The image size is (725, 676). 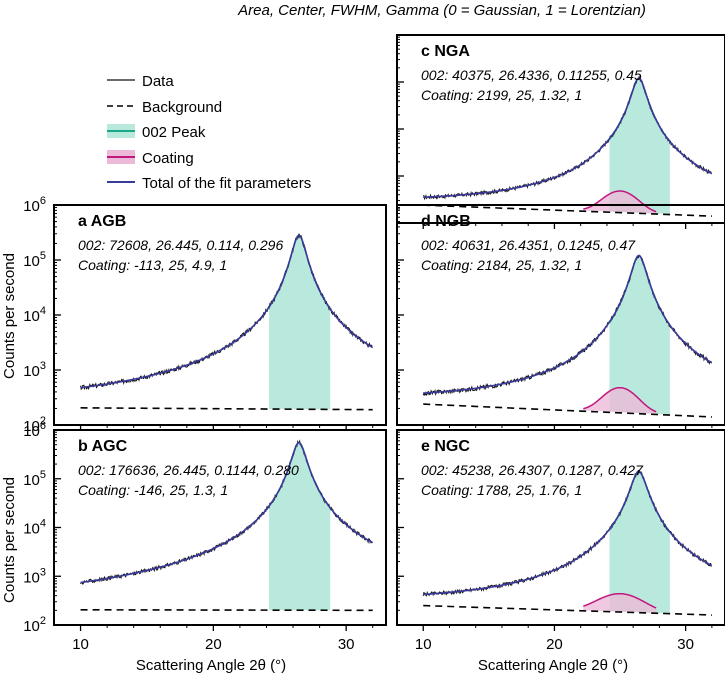 I want to click on coating-params-label: Coating: 1788, 25, 1.76, 1, so click(x=501, y=490).